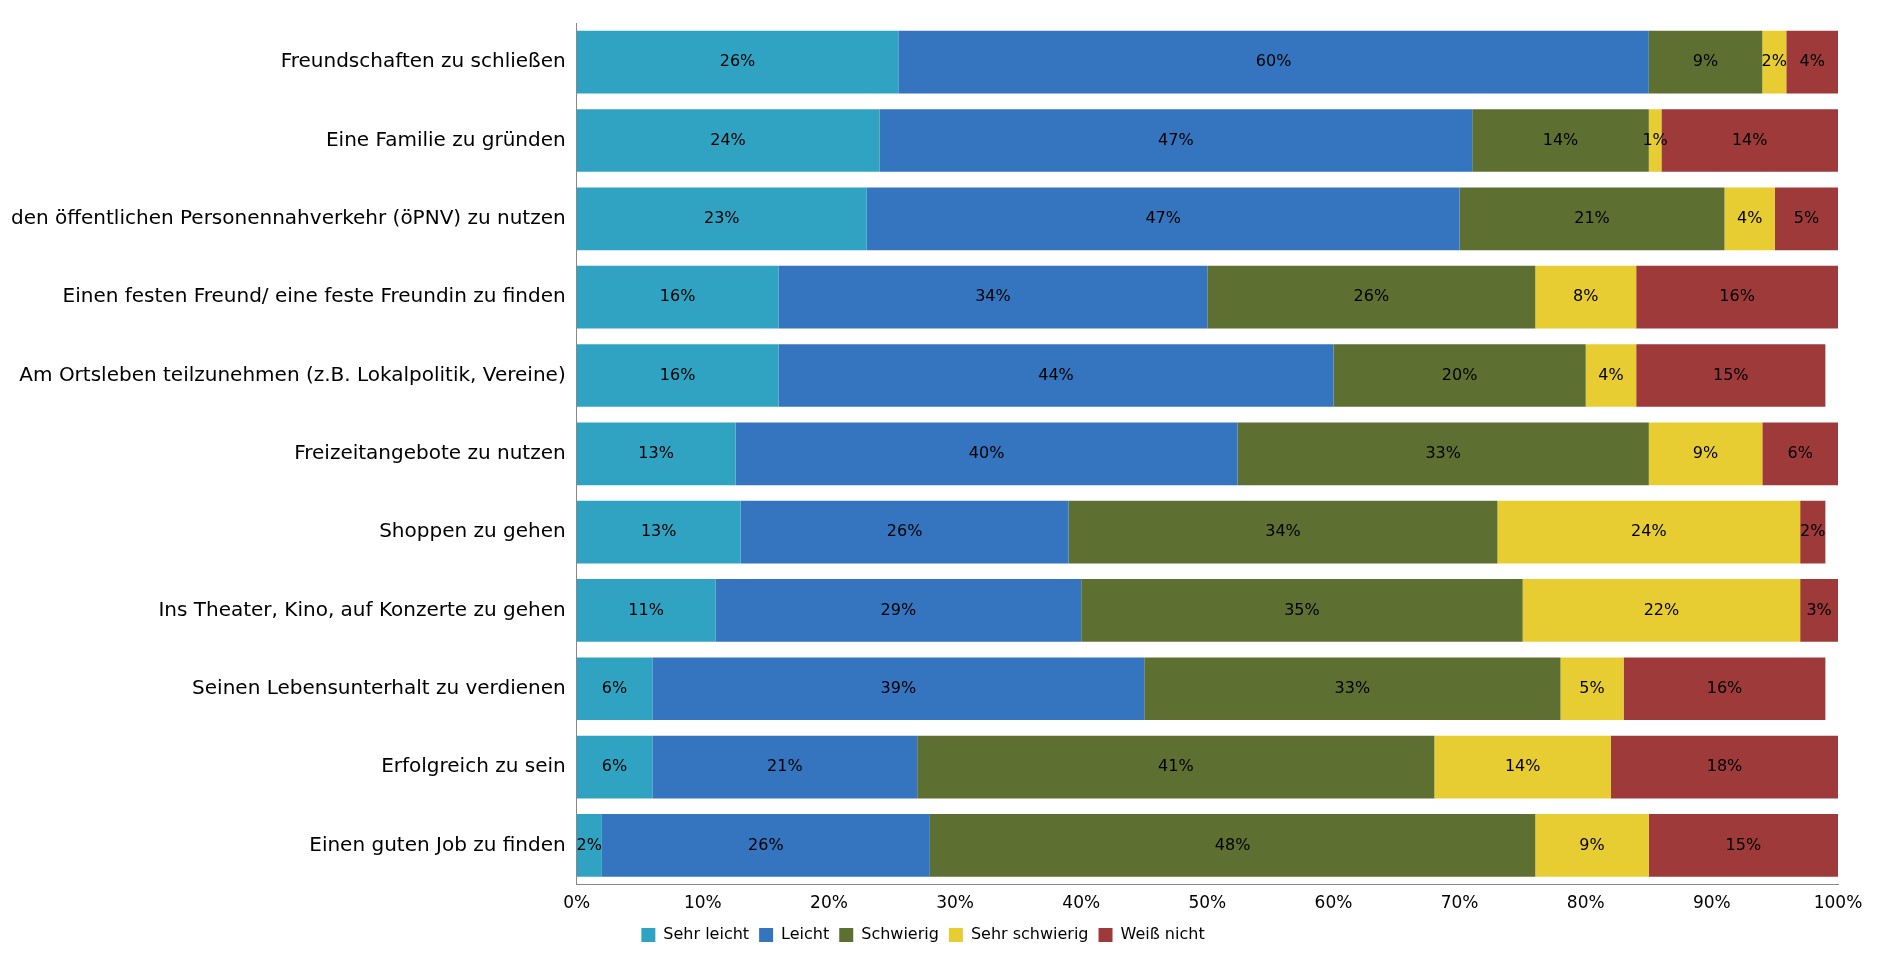 This screenshot has height=965, width=1878. I want to click on x-tick-label: 10%, so click(702, 902).